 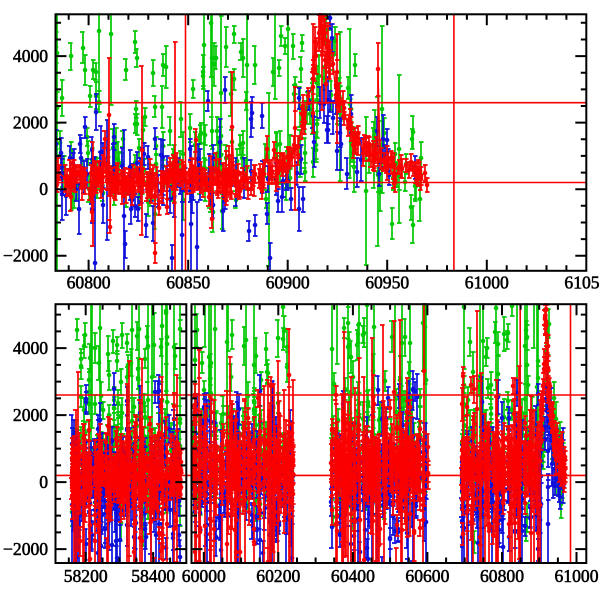 I want to click on svg-text: 60400, so click(x=353, y=576).